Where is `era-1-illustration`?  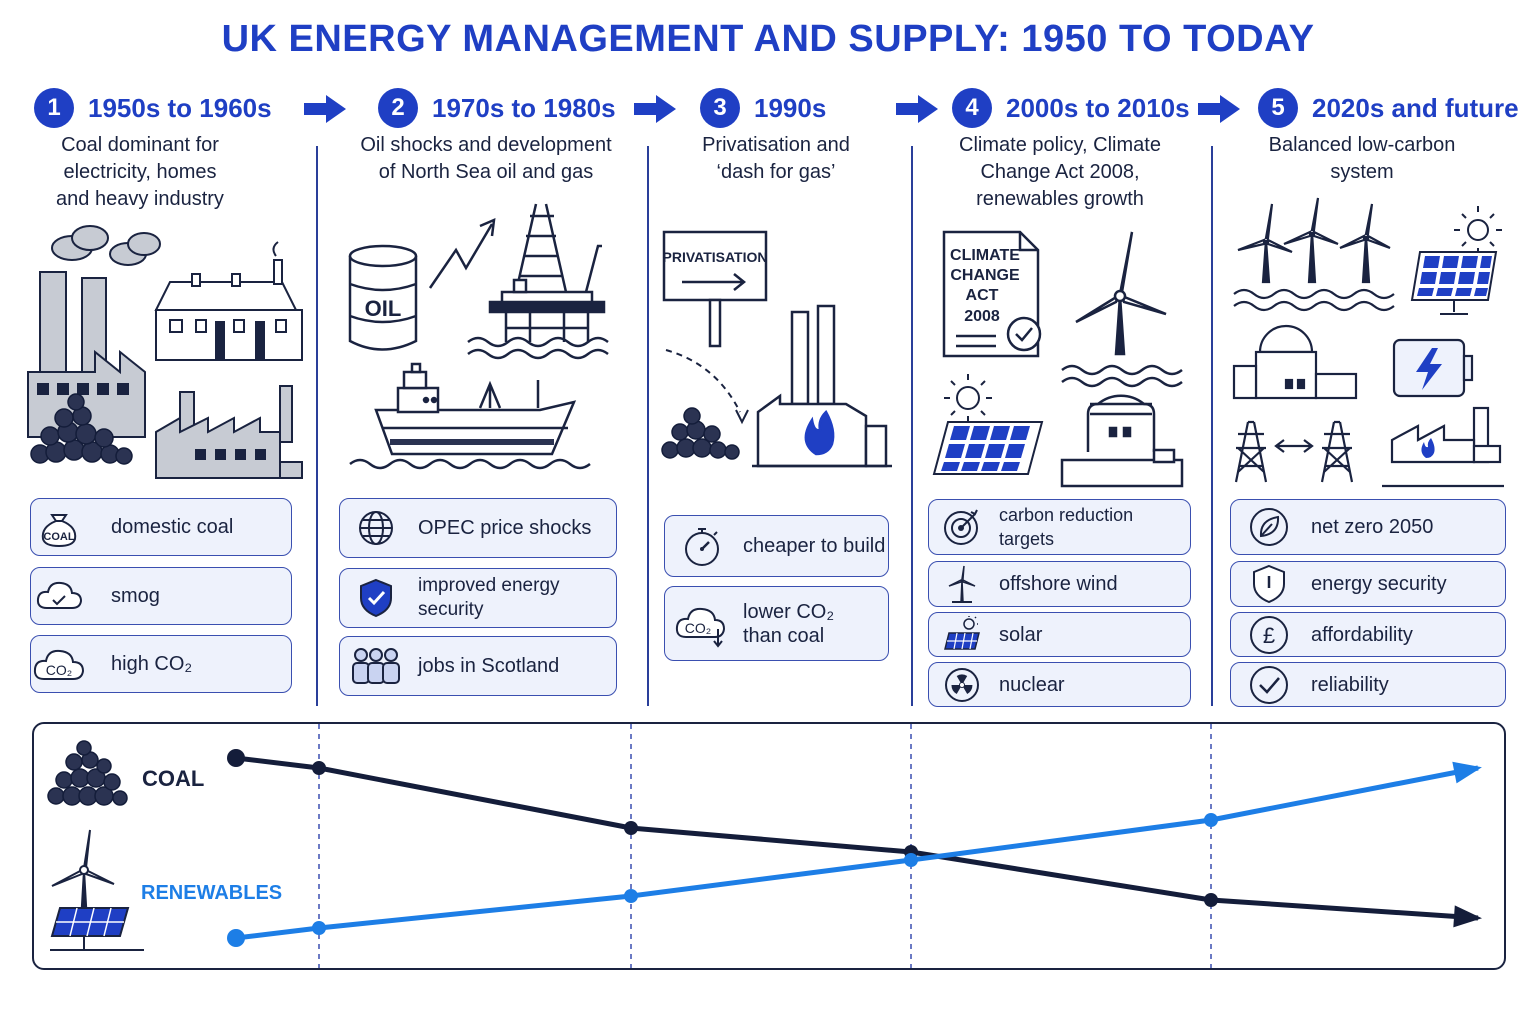
era-1-illustration is located at coordinates (165, 352).